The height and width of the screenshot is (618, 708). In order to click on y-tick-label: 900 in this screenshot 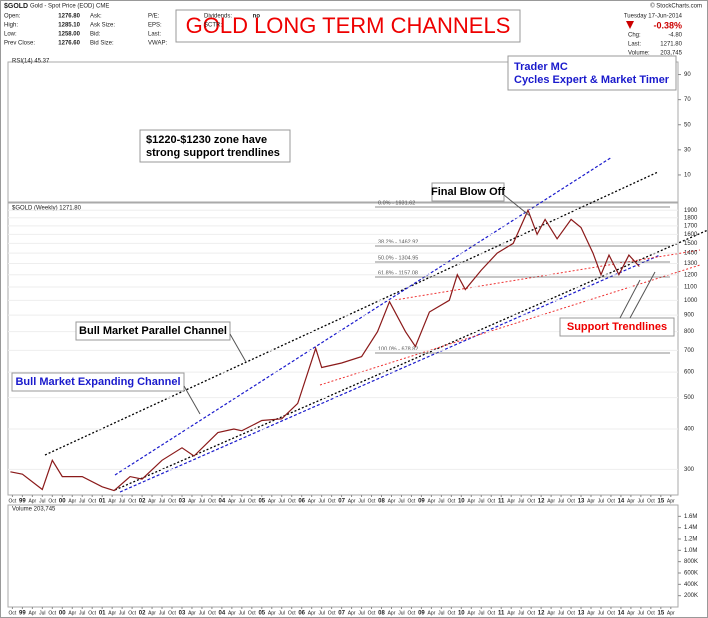, I will do `click(689, 316)`.